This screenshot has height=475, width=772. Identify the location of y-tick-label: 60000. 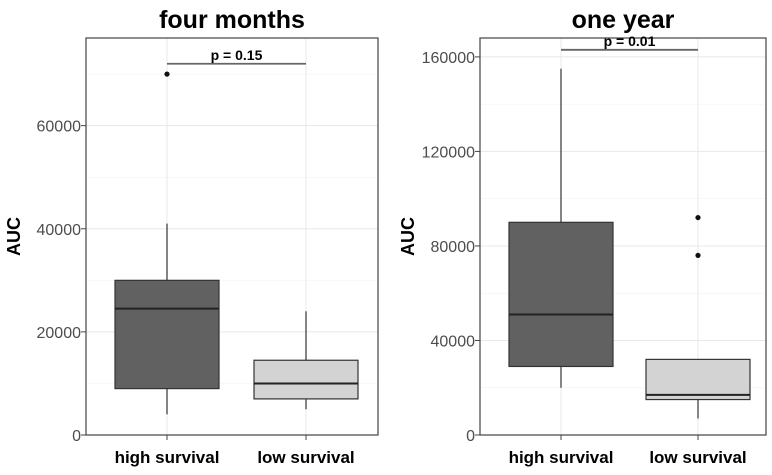
(59, 127).